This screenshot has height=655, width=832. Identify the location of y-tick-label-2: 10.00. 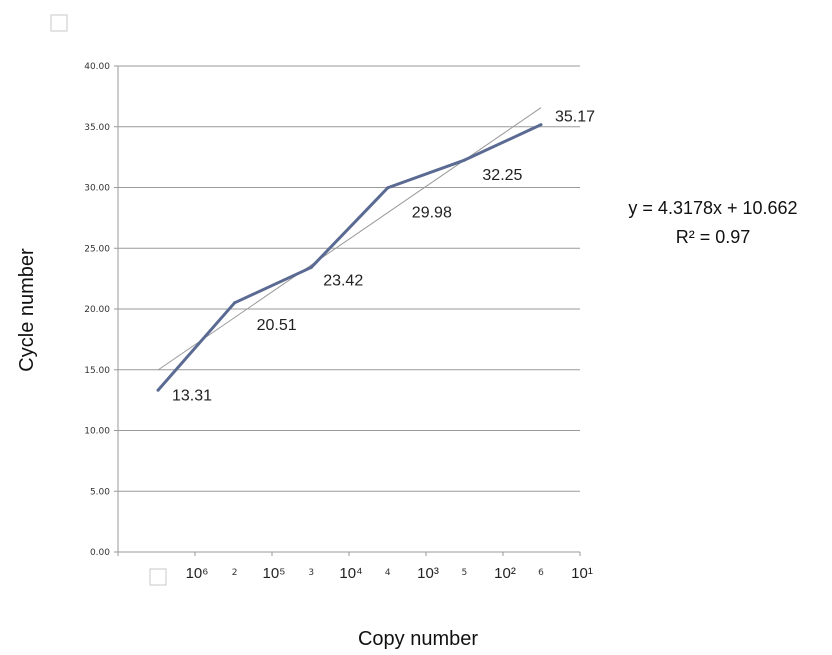
(97, 432).